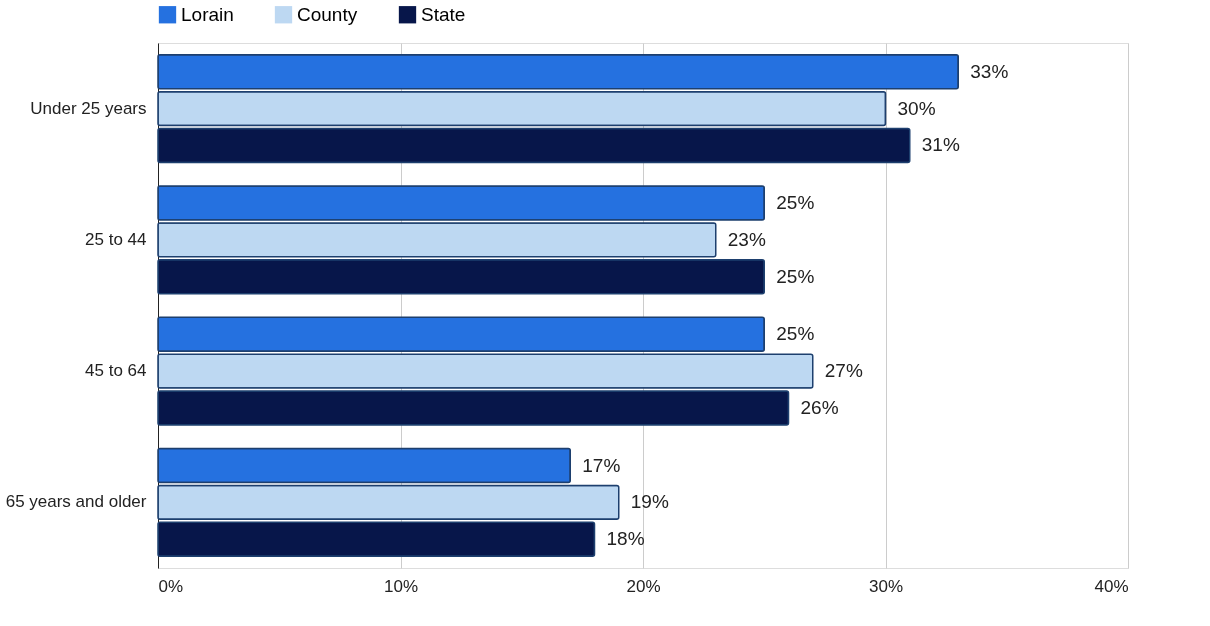  I want to click on data-label: 23%, so click(746, 239).